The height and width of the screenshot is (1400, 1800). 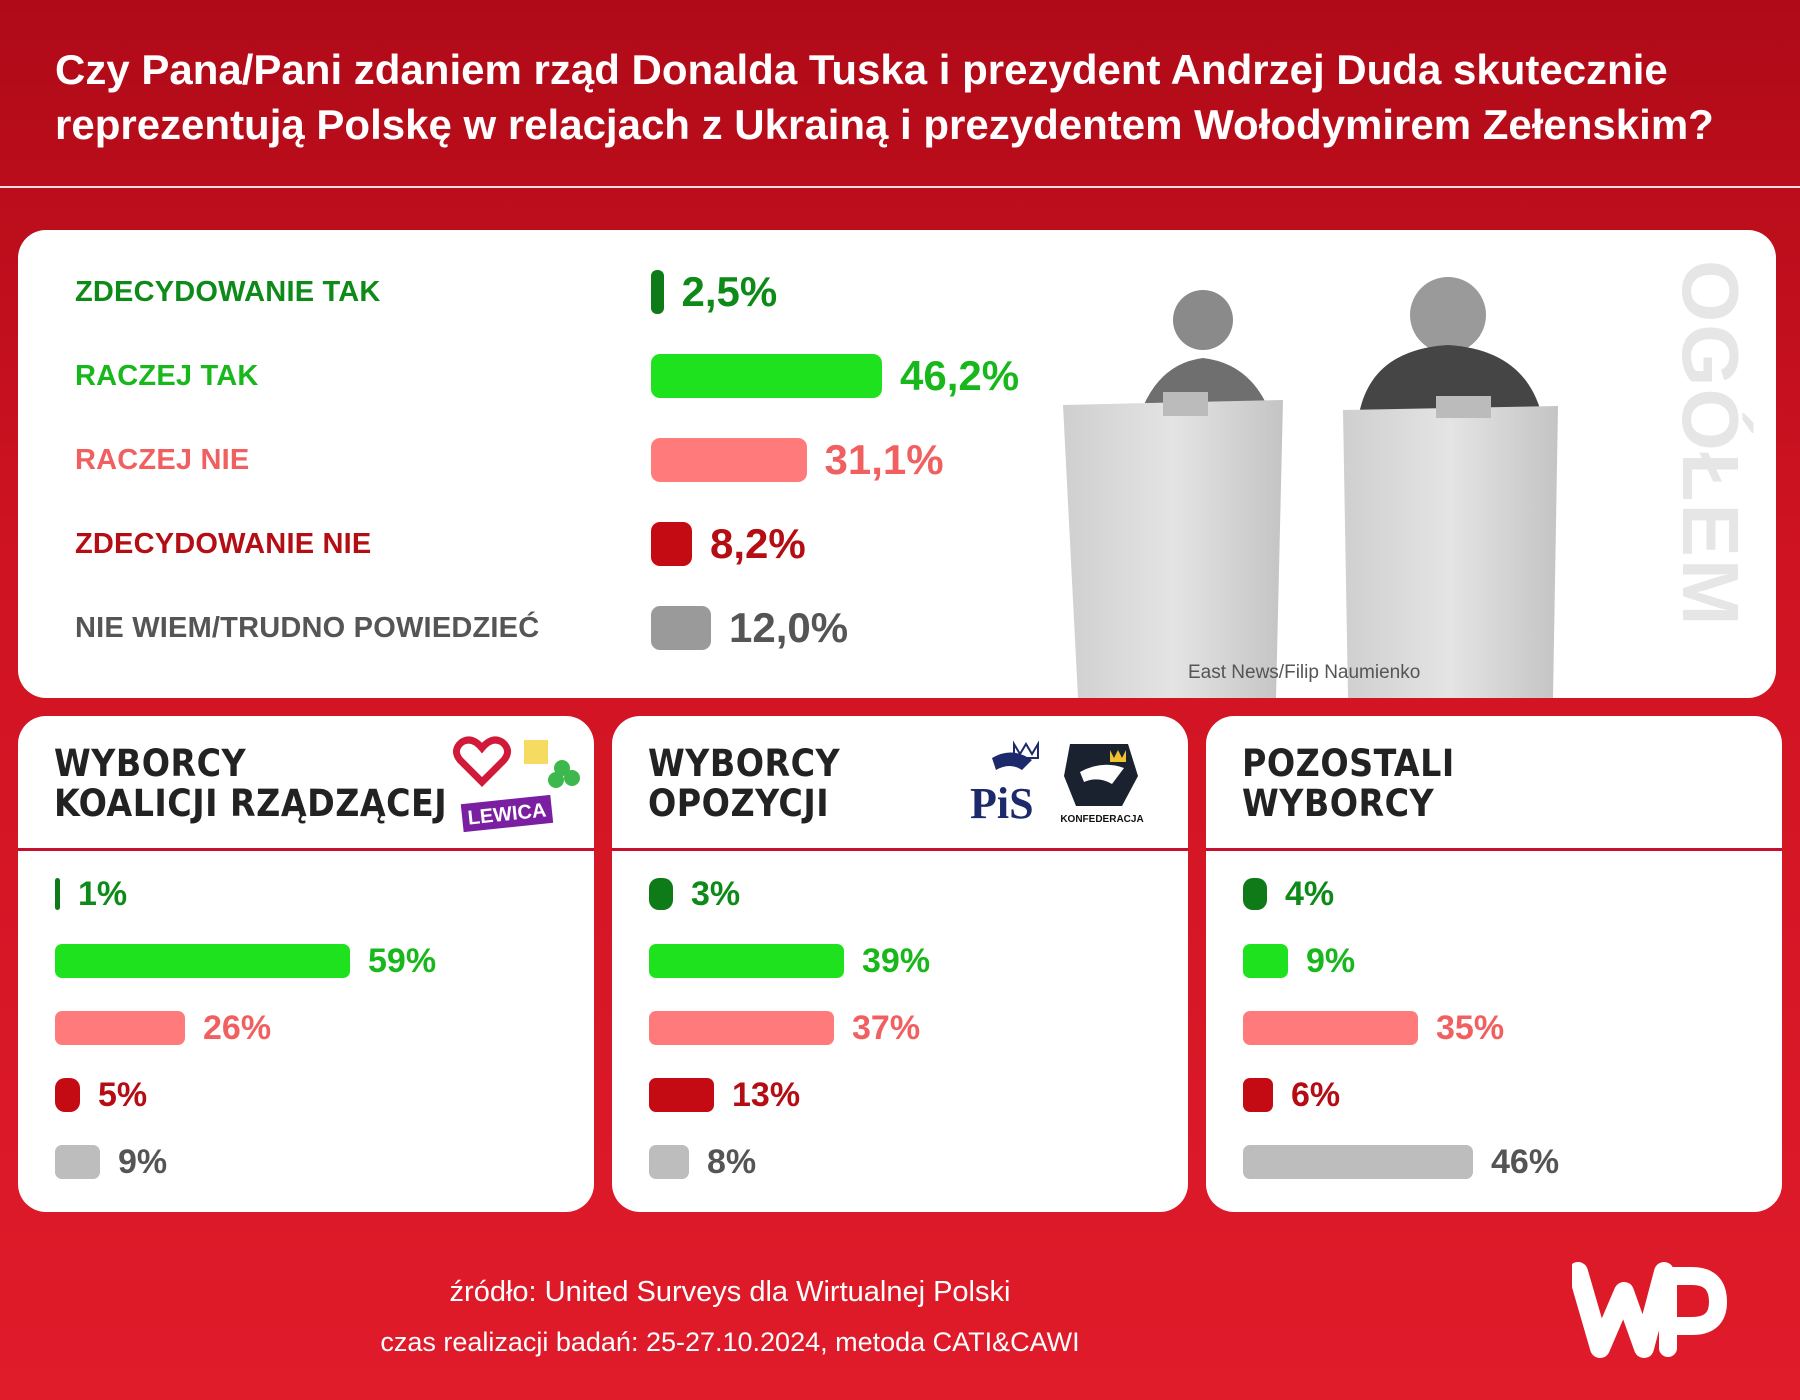 I want to click on value-label: 46,2%, so click(x=960, y=375).